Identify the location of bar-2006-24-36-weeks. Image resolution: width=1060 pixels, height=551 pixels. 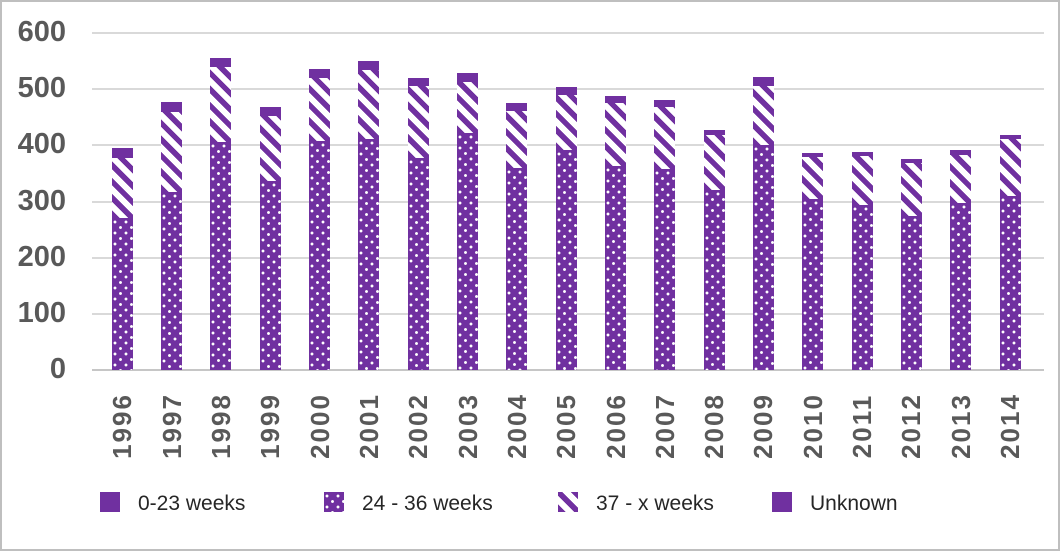
(615, 267).